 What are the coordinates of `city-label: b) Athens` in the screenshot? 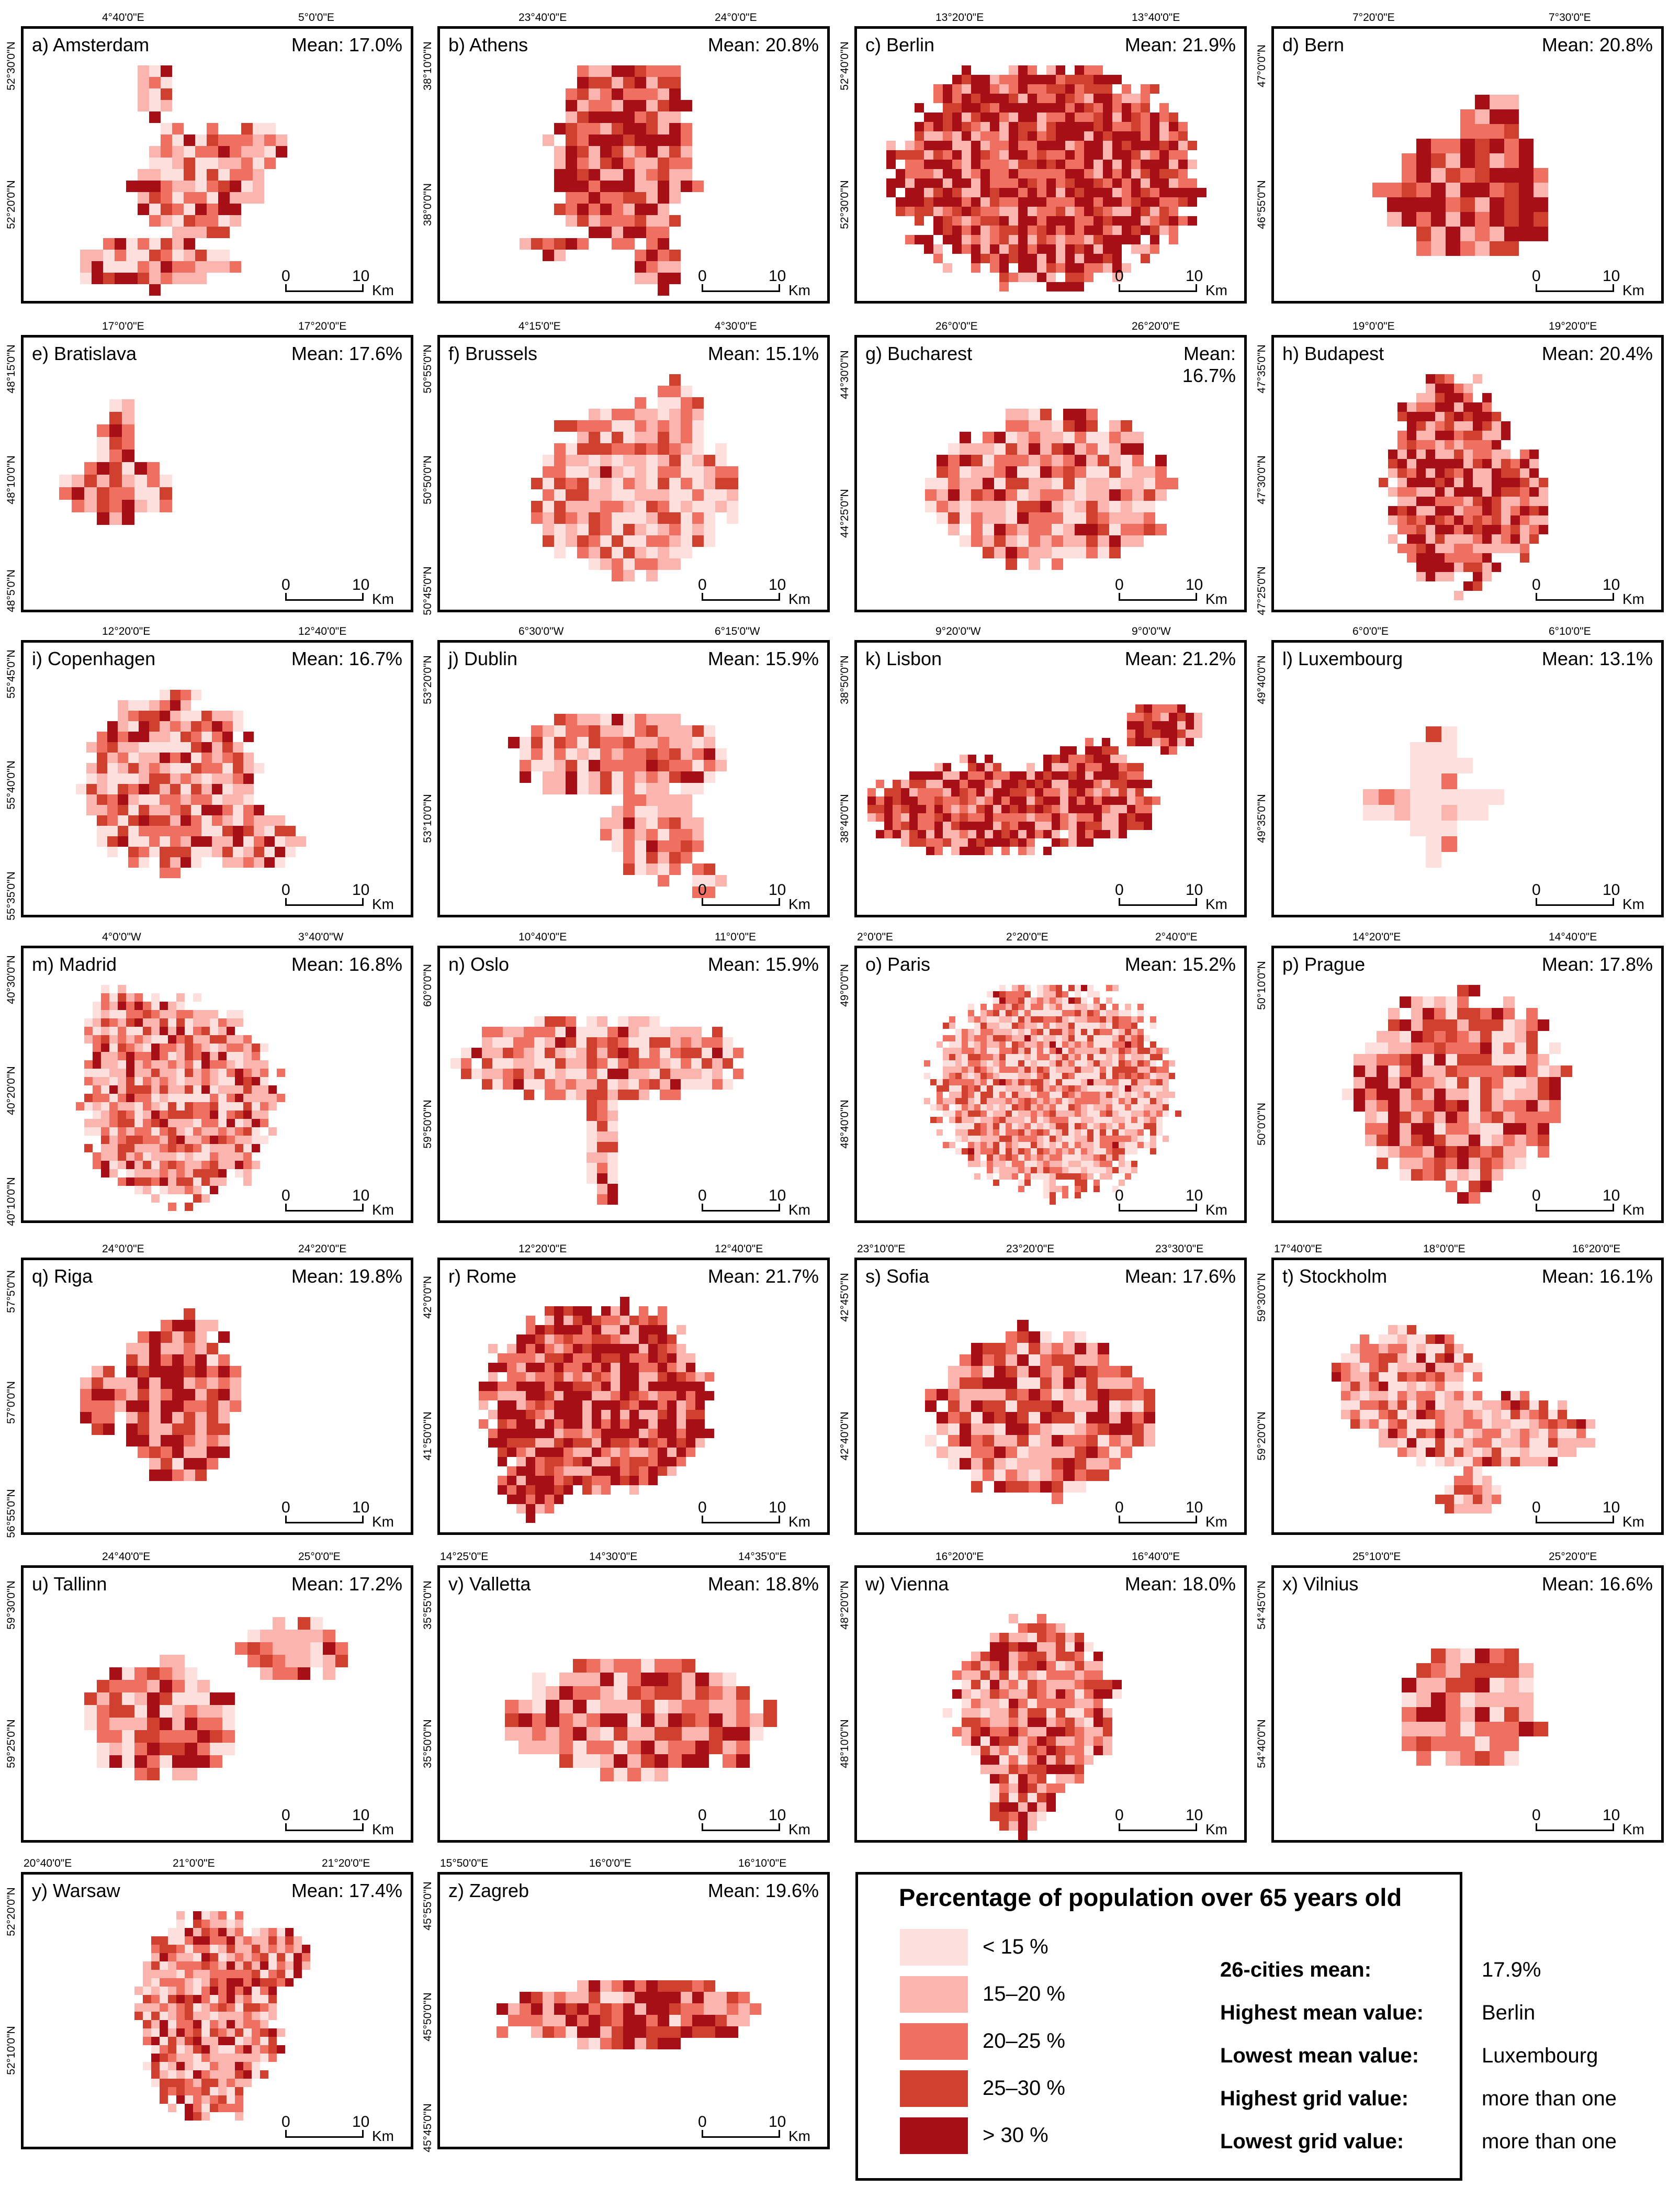 It's located at (488, 44).